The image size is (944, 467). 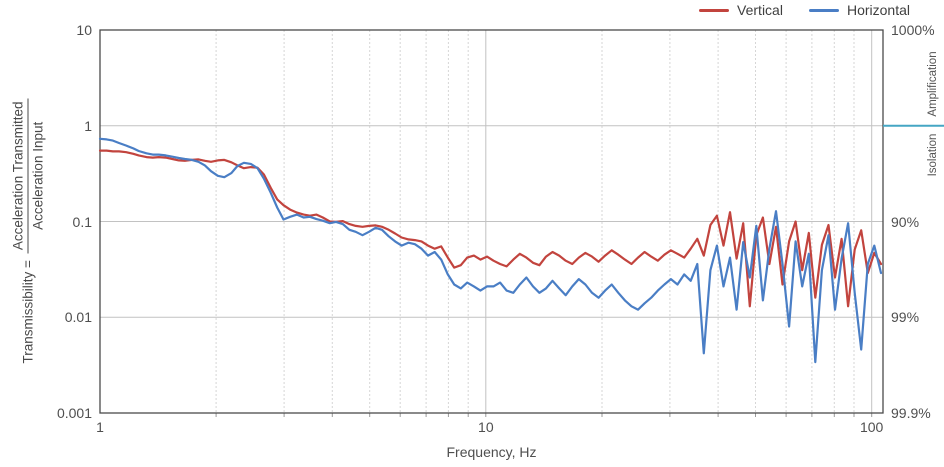 I want to click on y-axis-tick-label: 0.01, so click(x=78, y=317).